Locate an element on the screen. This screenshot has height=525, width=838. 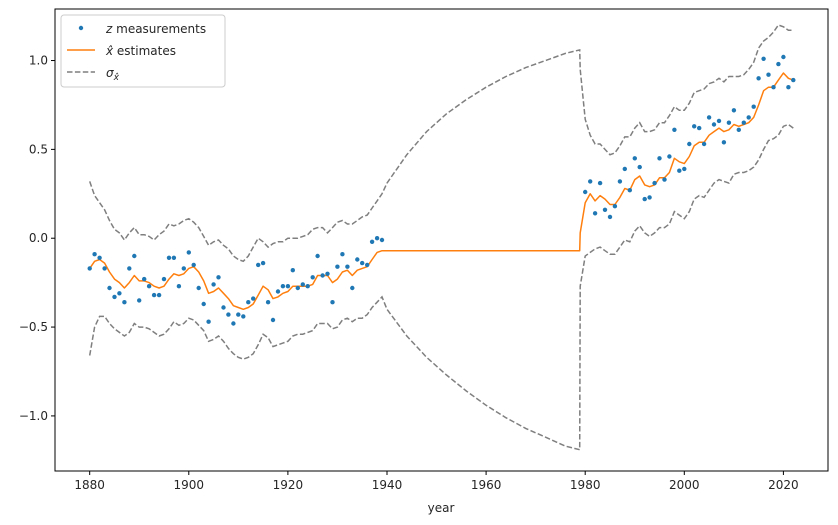
x-tick-label: 1940 is located at coordinates (387, 485).